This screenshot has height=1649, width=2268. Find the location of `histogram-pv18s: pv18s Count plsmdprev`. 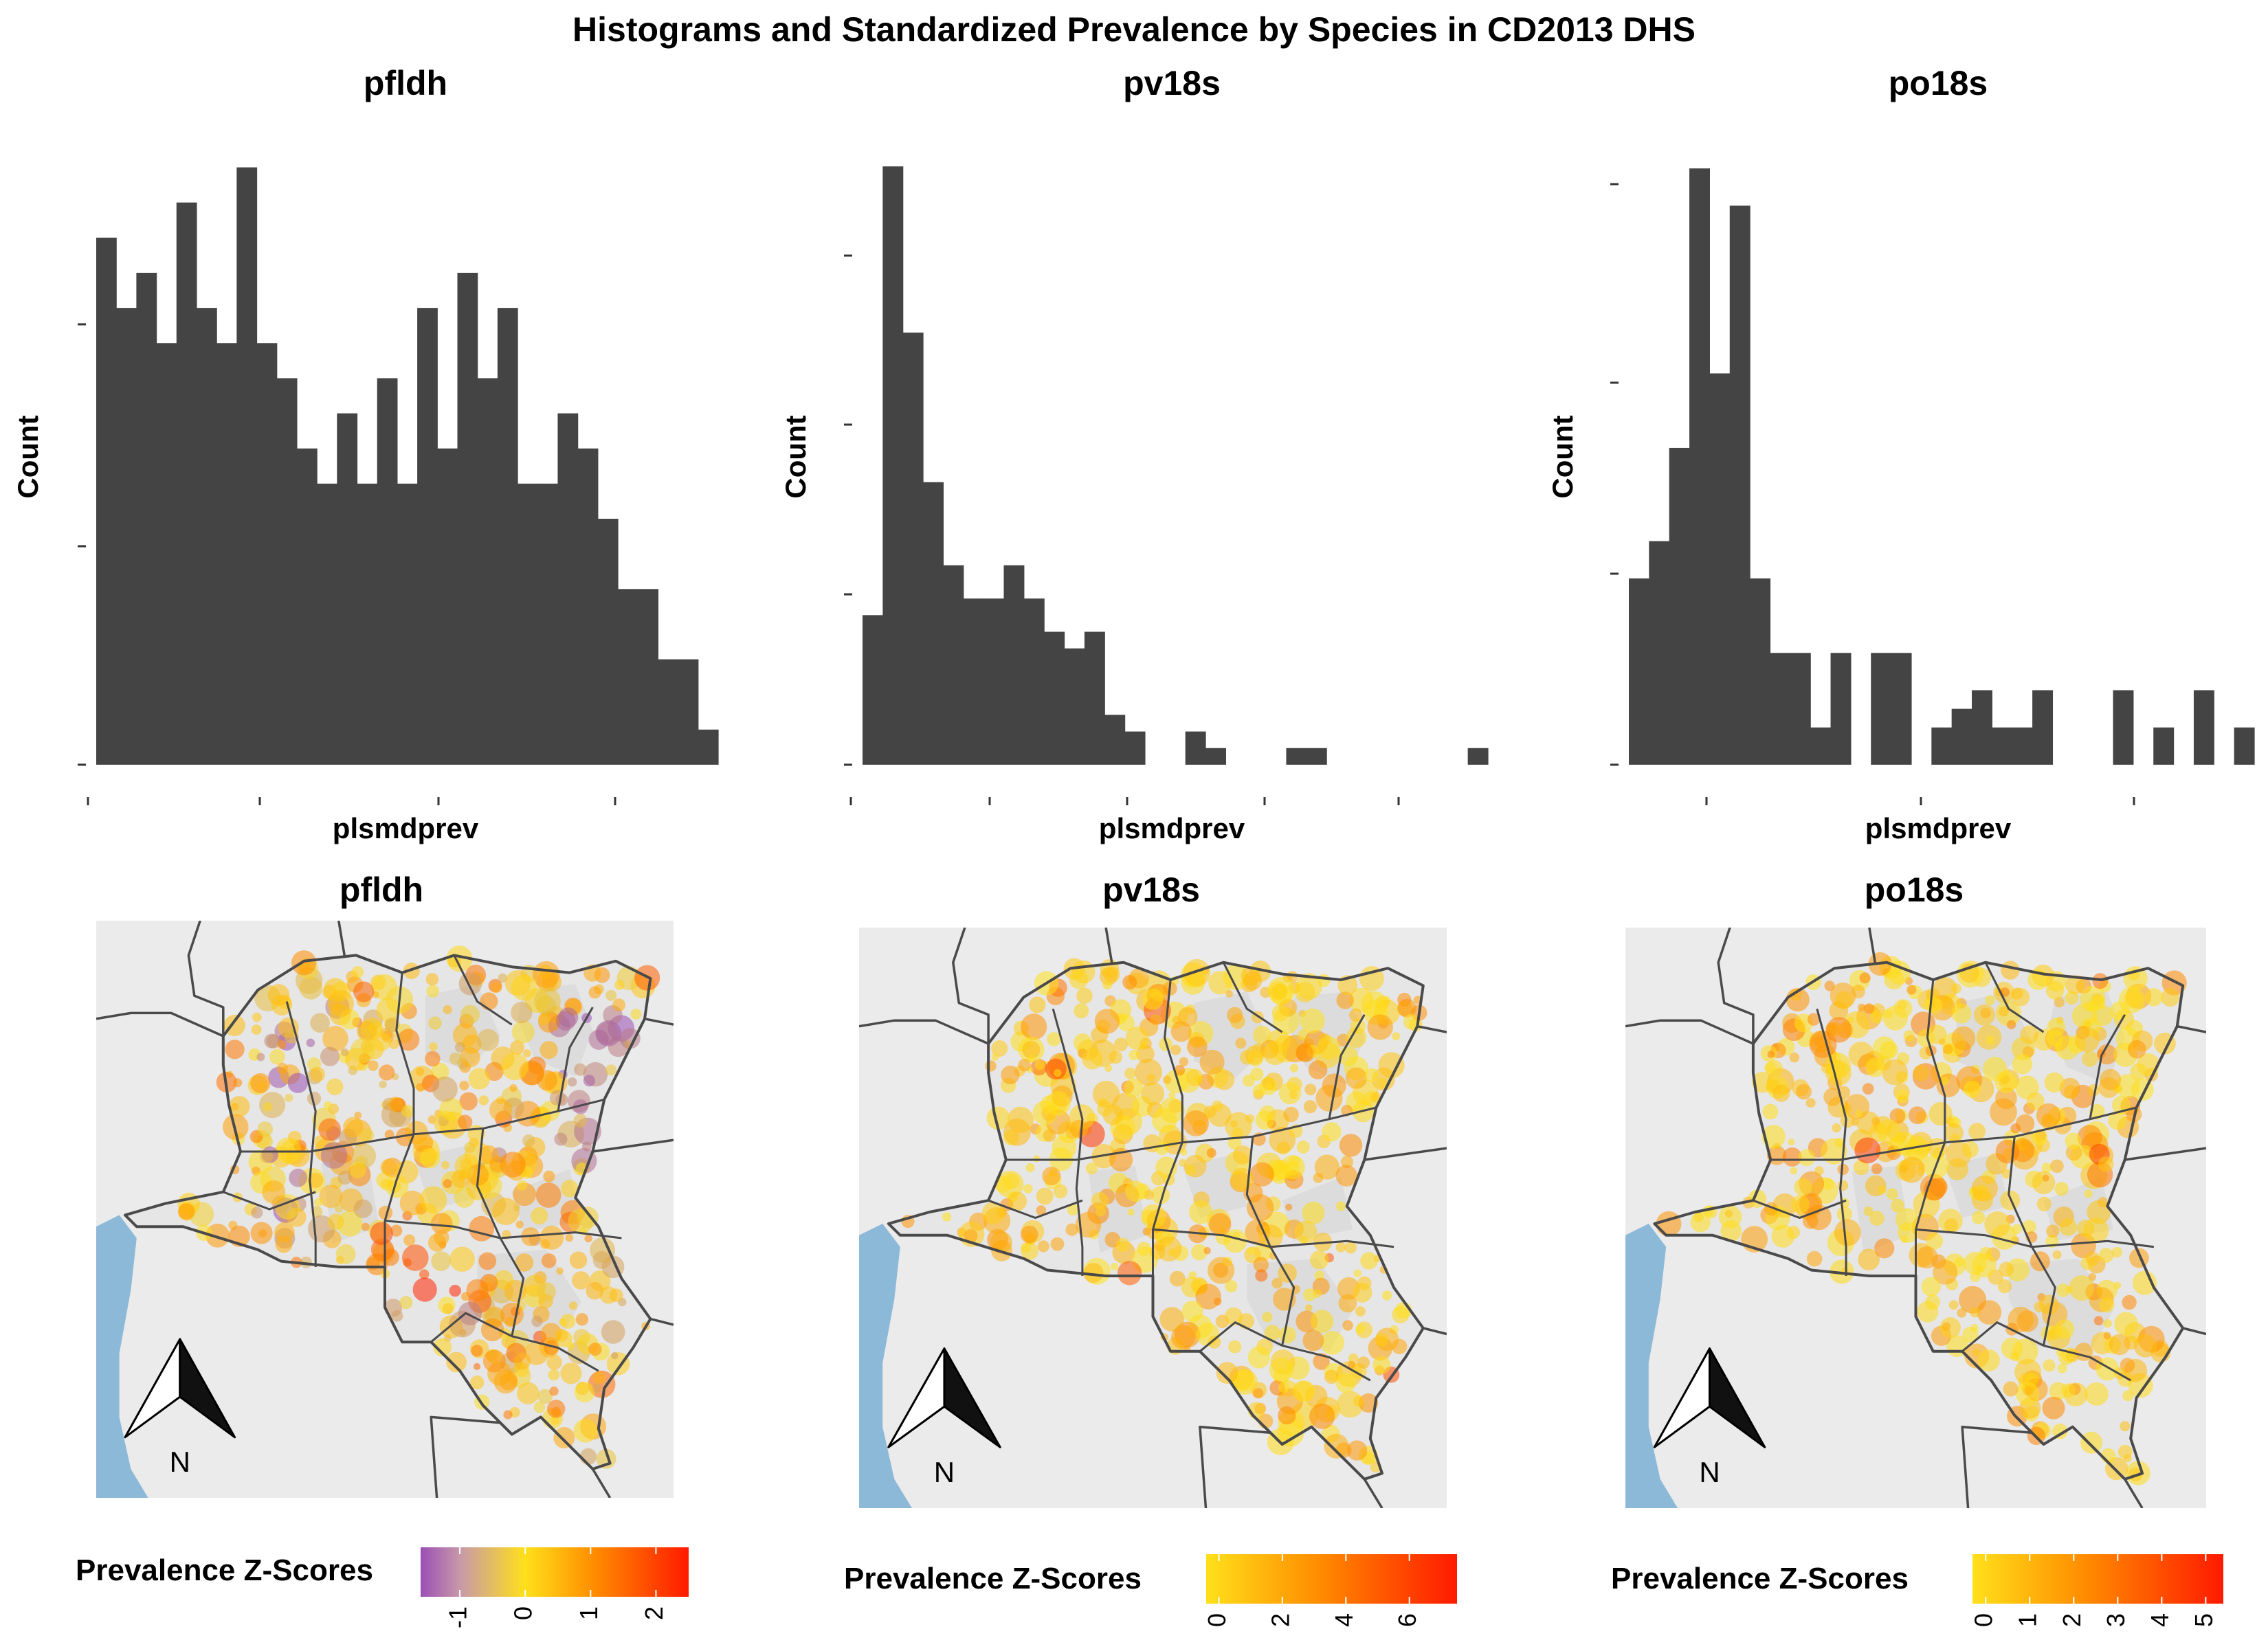

histogram-pv18s: pv18s Count plsmdprev is located at coordinates (1134, 454).